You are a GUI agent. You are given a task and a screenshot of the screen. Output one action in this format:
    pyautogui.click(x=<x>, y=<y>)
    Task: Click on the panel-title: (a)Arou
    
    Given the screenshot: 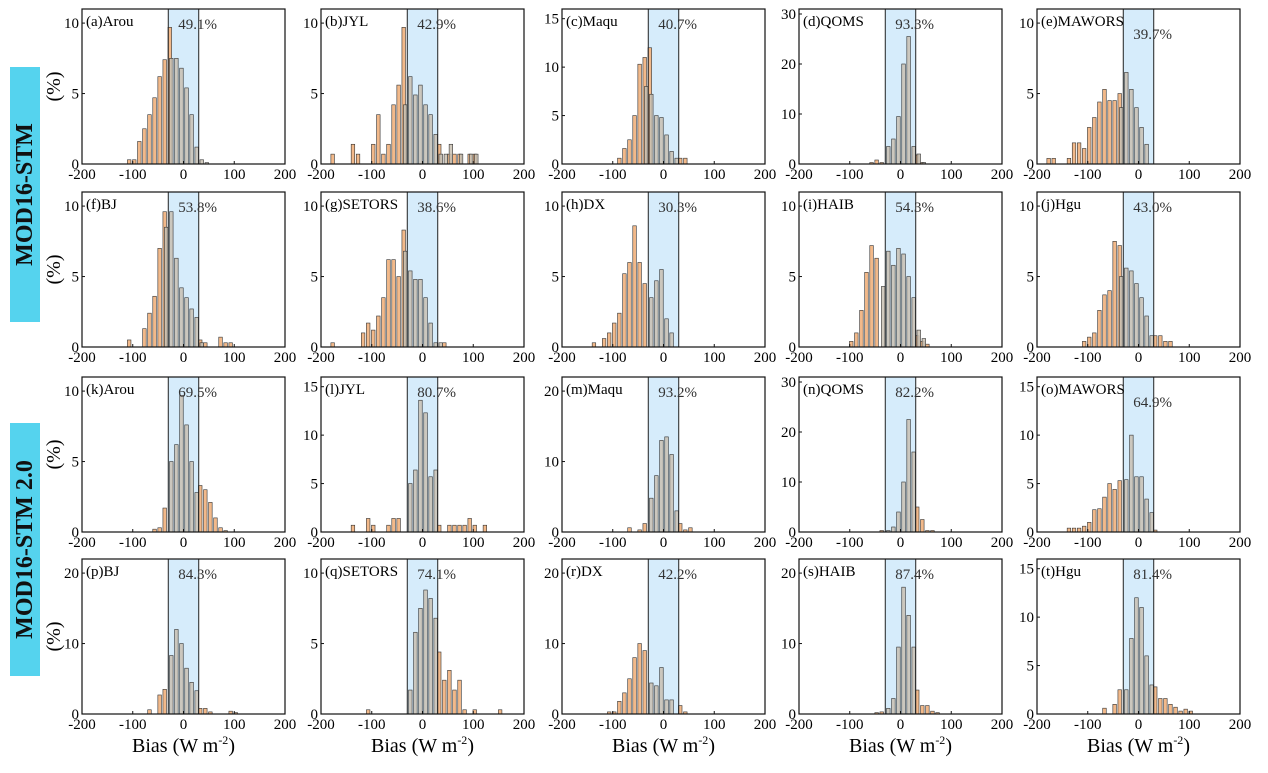 What is the action you would take?
    pyautogui.click(x=110, y=22)
    